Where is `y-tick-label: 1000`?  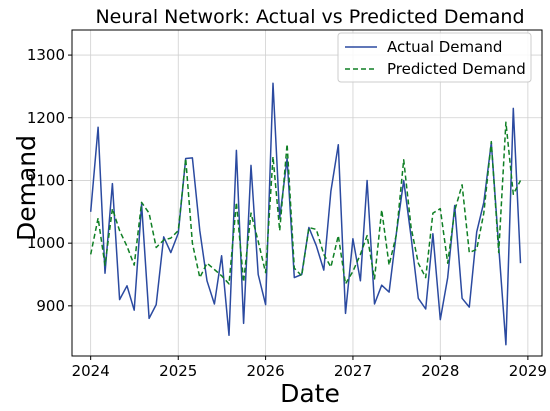 y-tick-label: 1000 is located at coordinates (46, 243).